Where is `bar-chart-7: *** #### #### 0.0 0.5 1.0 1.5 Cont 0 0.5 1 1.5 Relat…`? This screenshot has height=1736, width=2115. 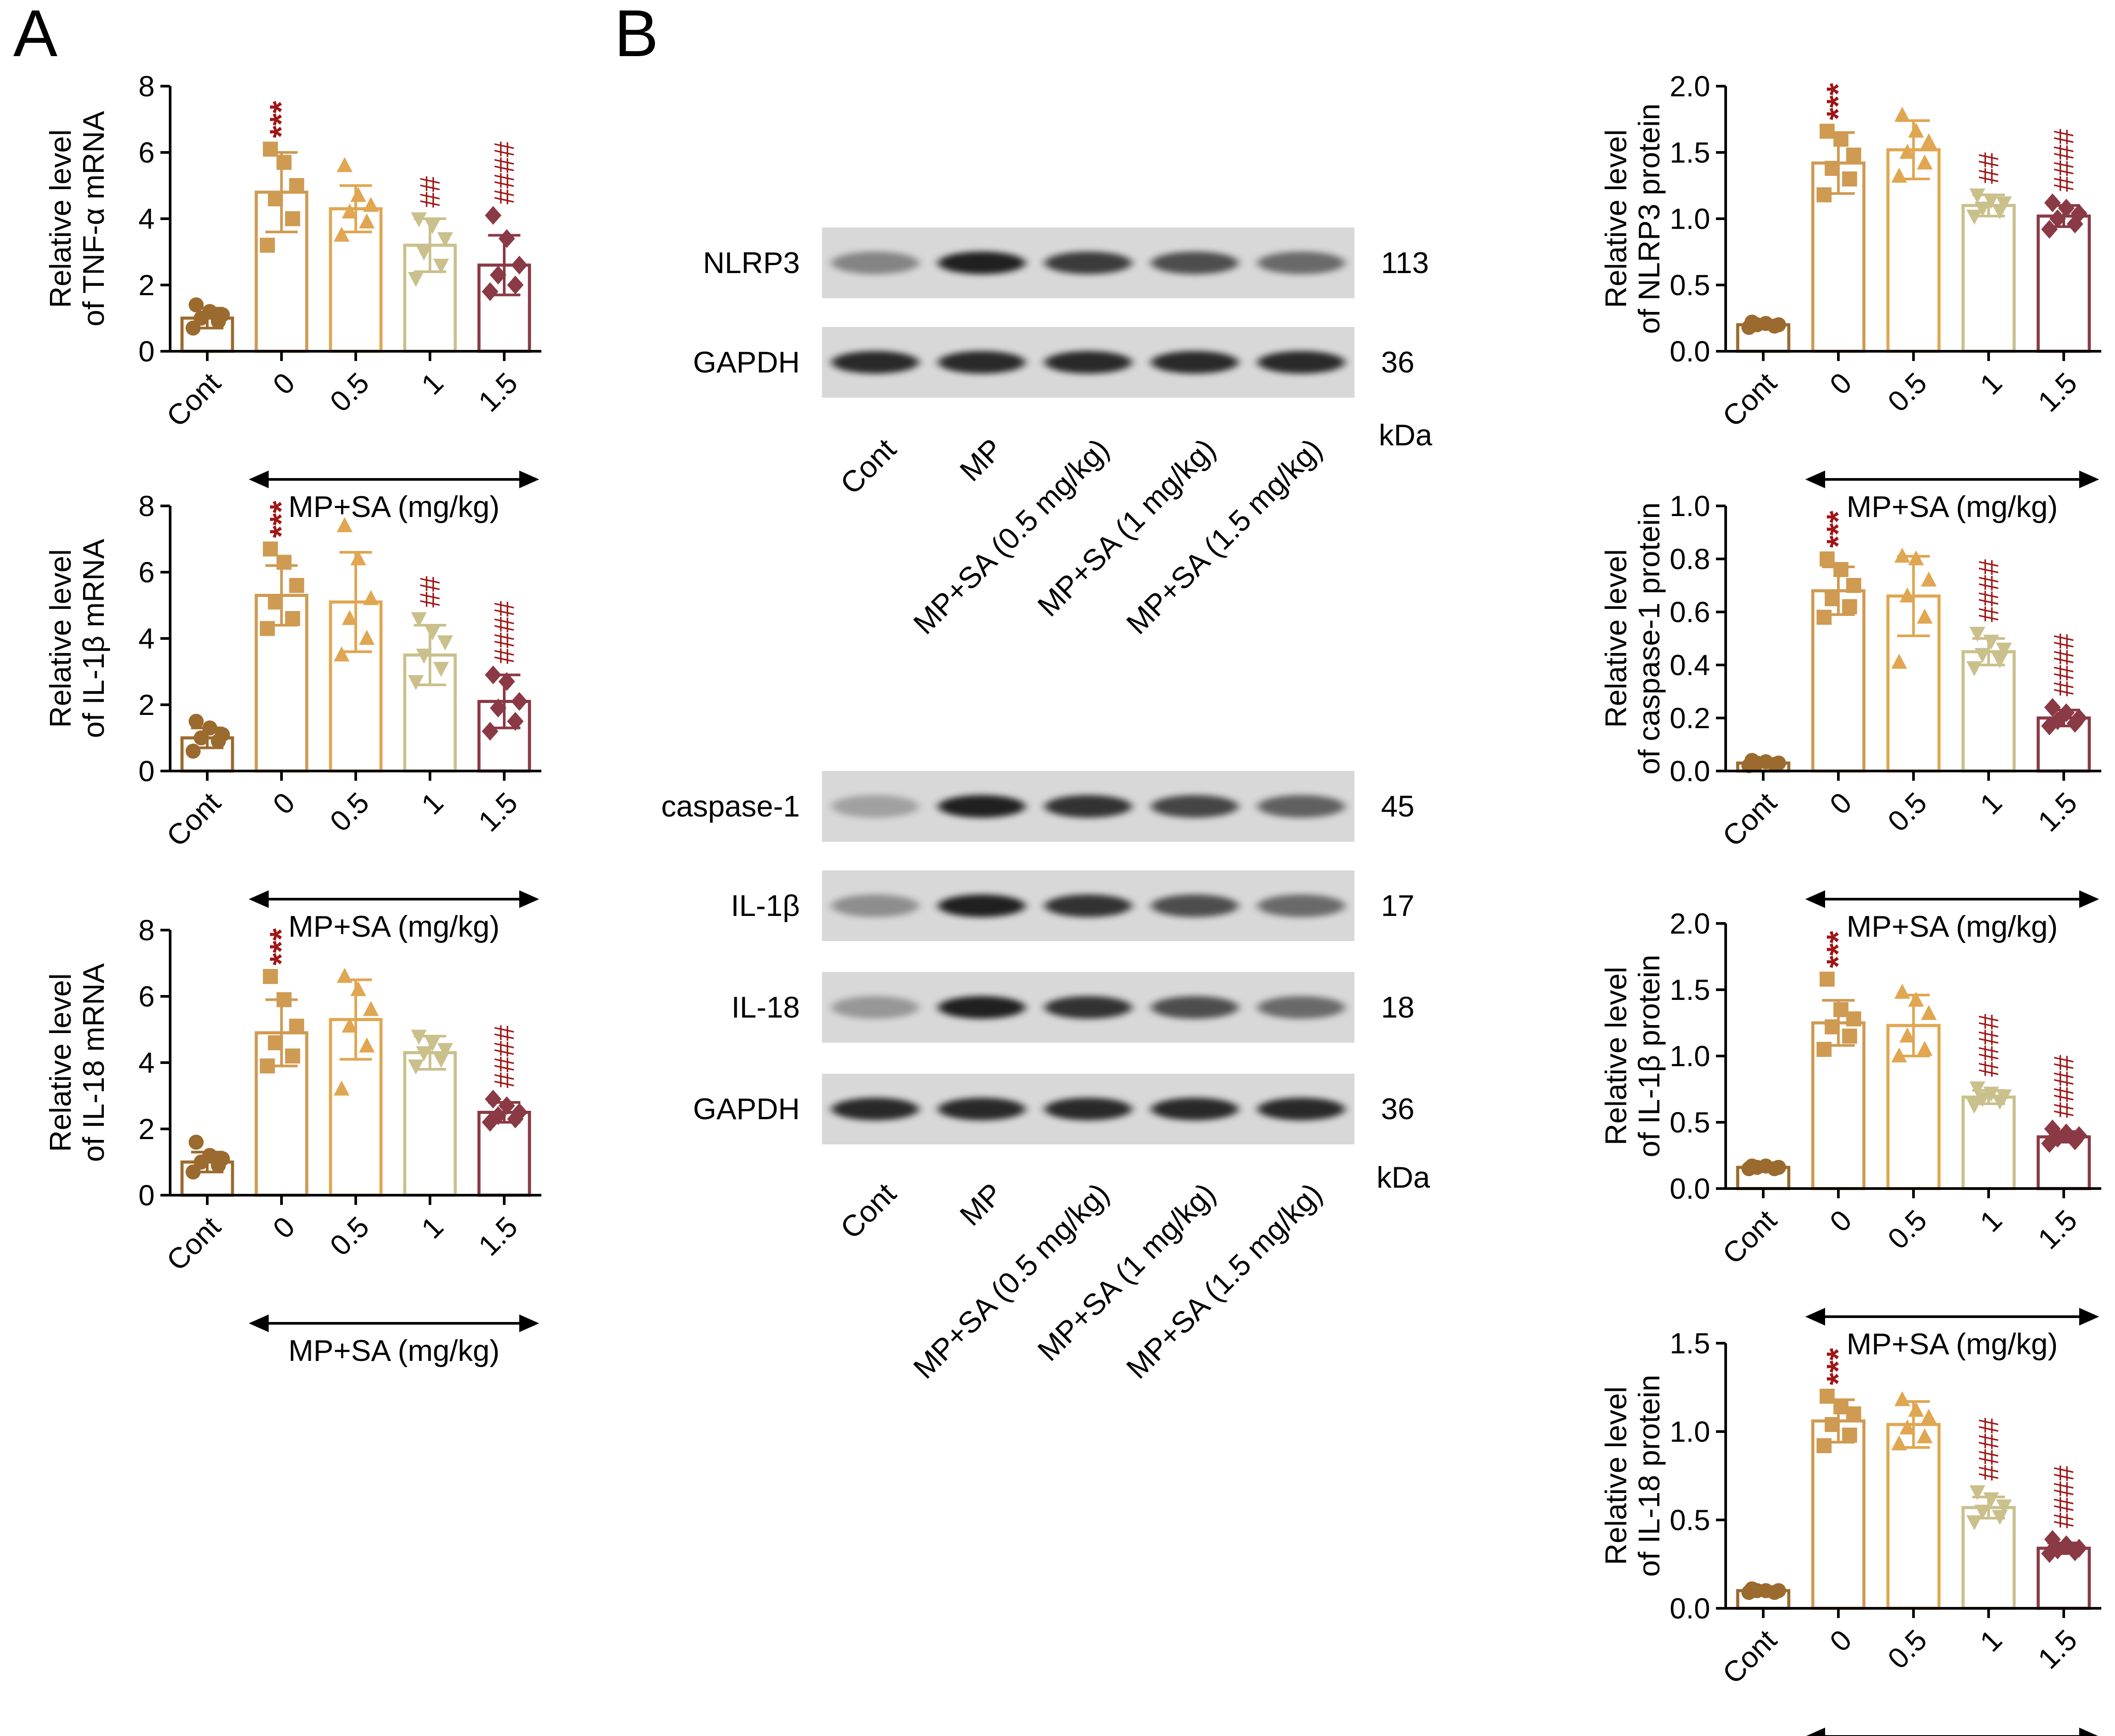
bar-chart-7: *** #### #### 0.0 0.5 1.0 1.5 Cont 0 0.5 1 1.5 Relat… is located at coordinates (1850, 1531).